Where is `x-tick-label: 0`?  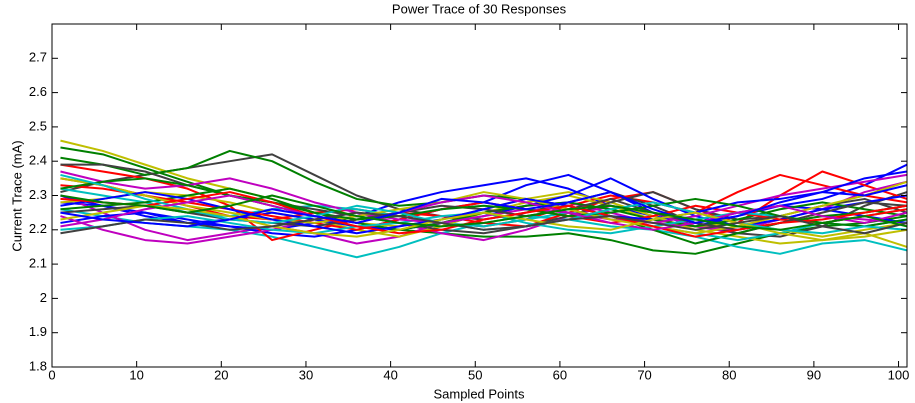
x-tick-label: 0 is located at coordinates (51, 374).